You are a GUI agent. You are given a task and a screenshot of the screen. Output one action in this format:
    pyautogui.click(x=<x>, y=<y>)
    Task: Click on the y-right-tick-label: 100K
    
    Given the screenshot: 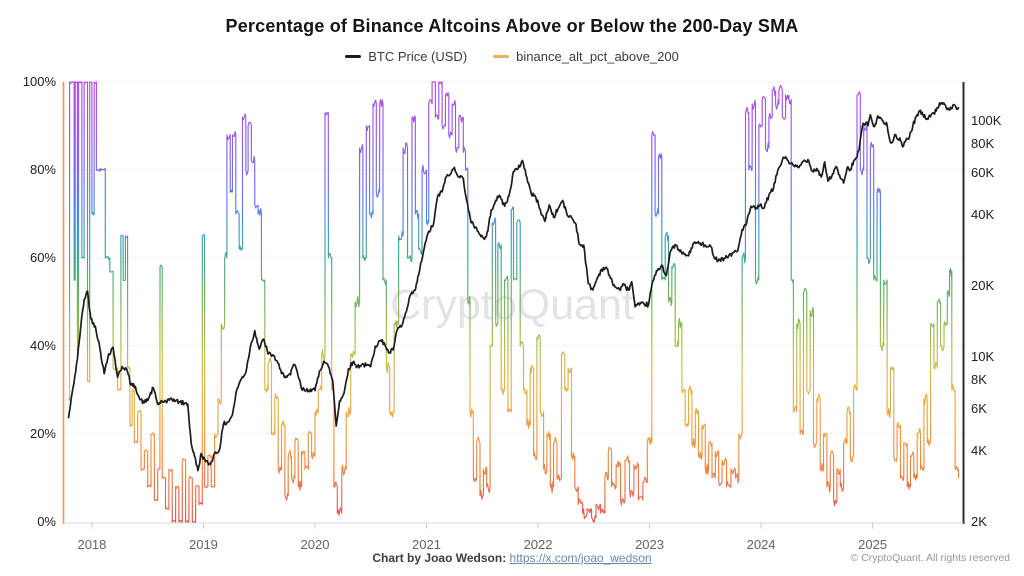 What is the action you would take?
    pyautogui.click(x=986, y=120)
    